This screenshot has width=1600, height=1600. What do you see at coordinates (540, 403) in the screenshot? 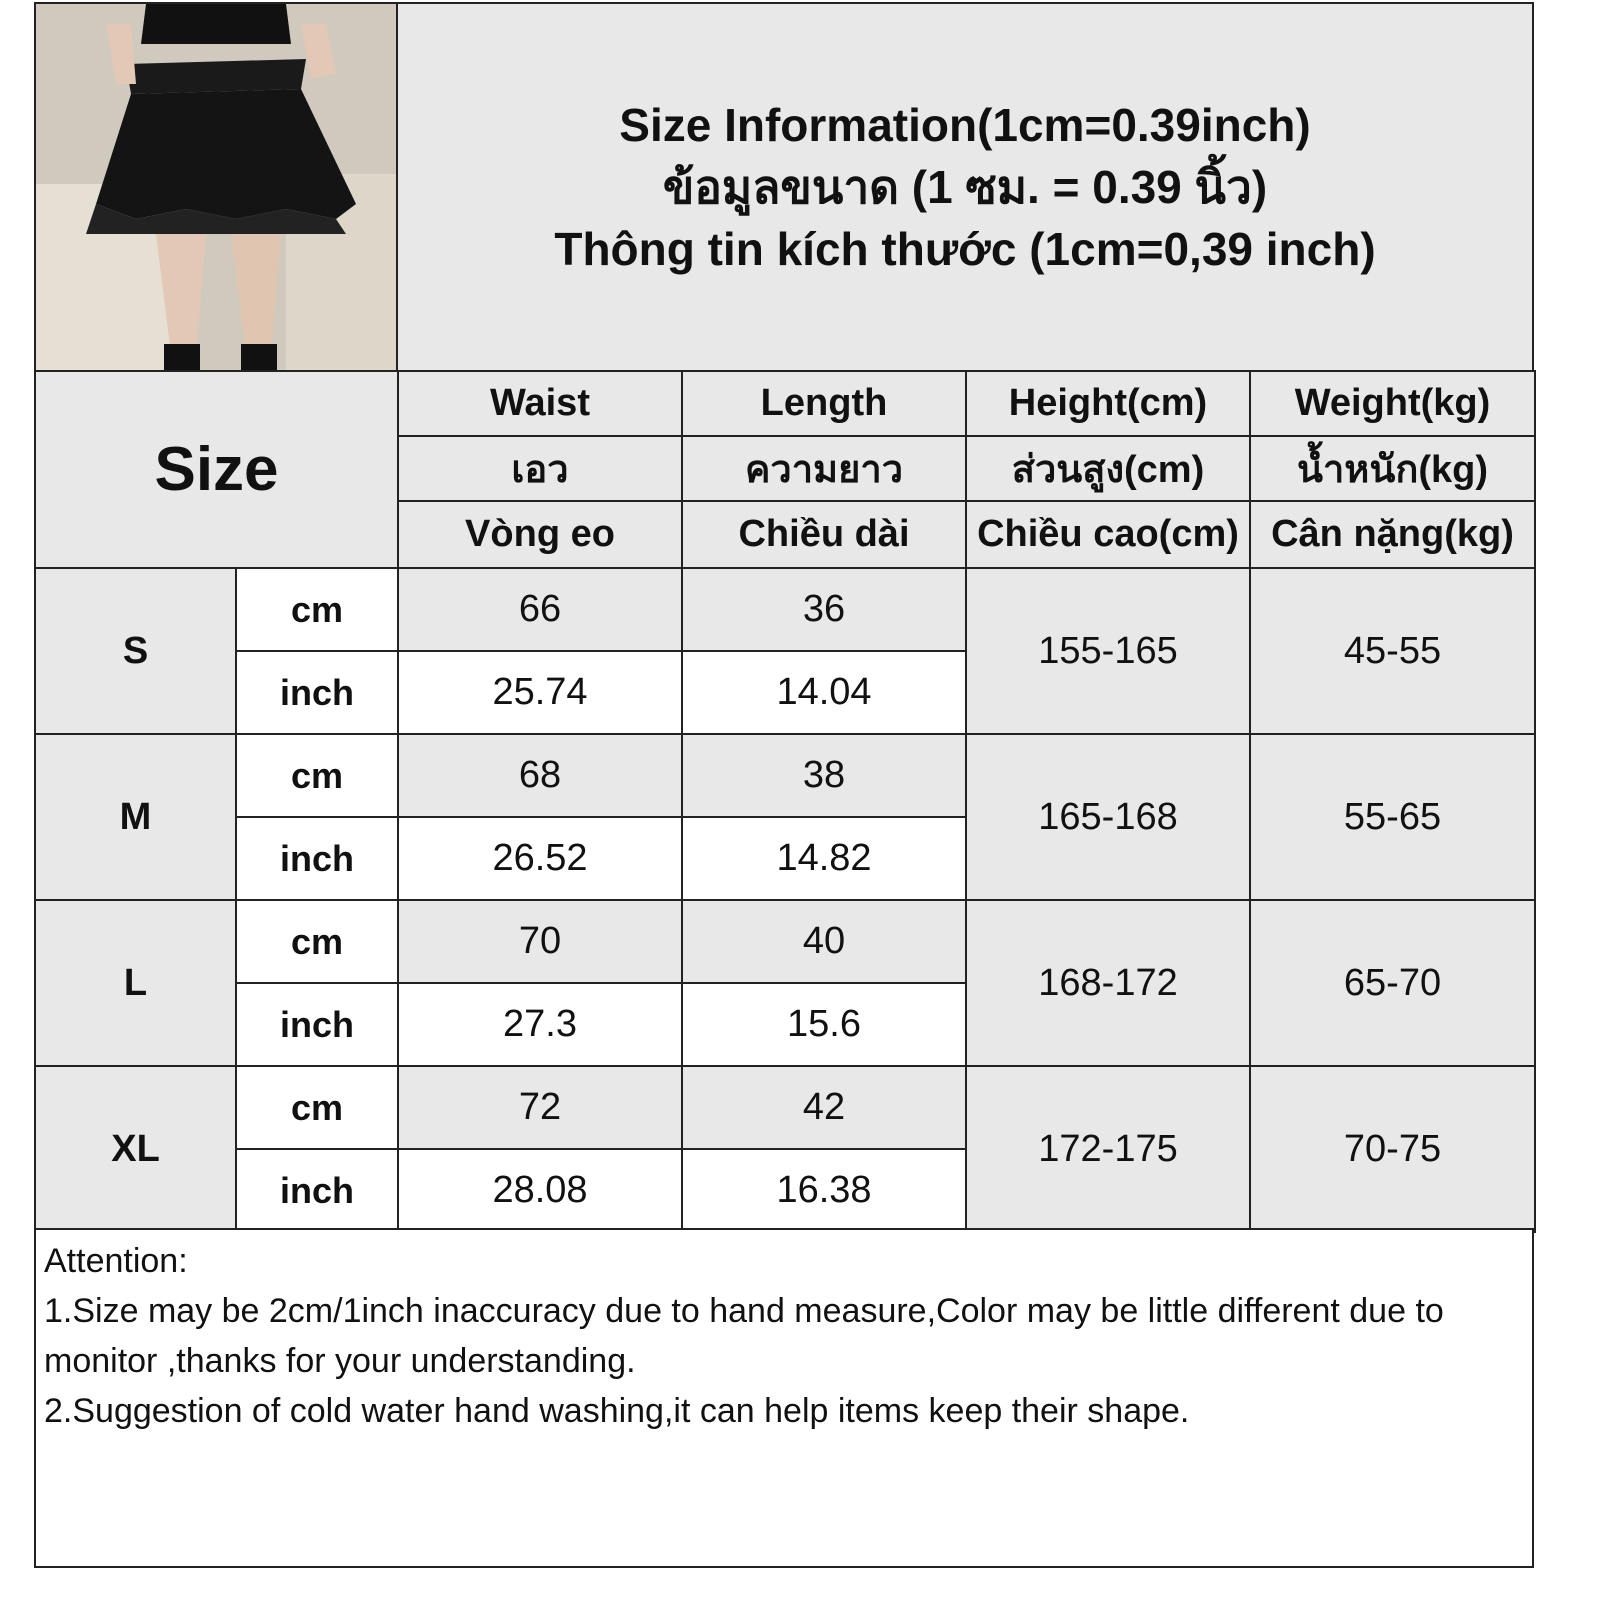
I see `column-header-en: Waist` at bounding box center [540, 403].